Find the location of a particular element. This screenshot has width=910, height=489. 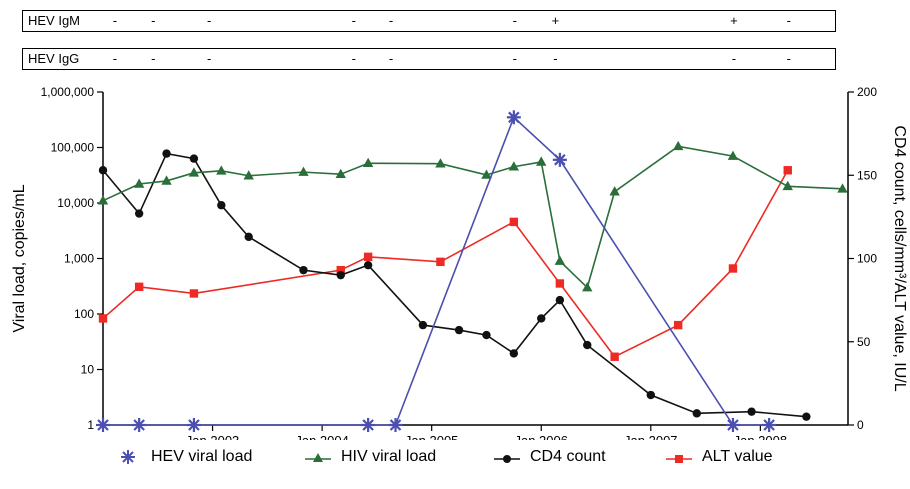

x-tick-label: Jan 2004 is located at coordinates (322, 436).